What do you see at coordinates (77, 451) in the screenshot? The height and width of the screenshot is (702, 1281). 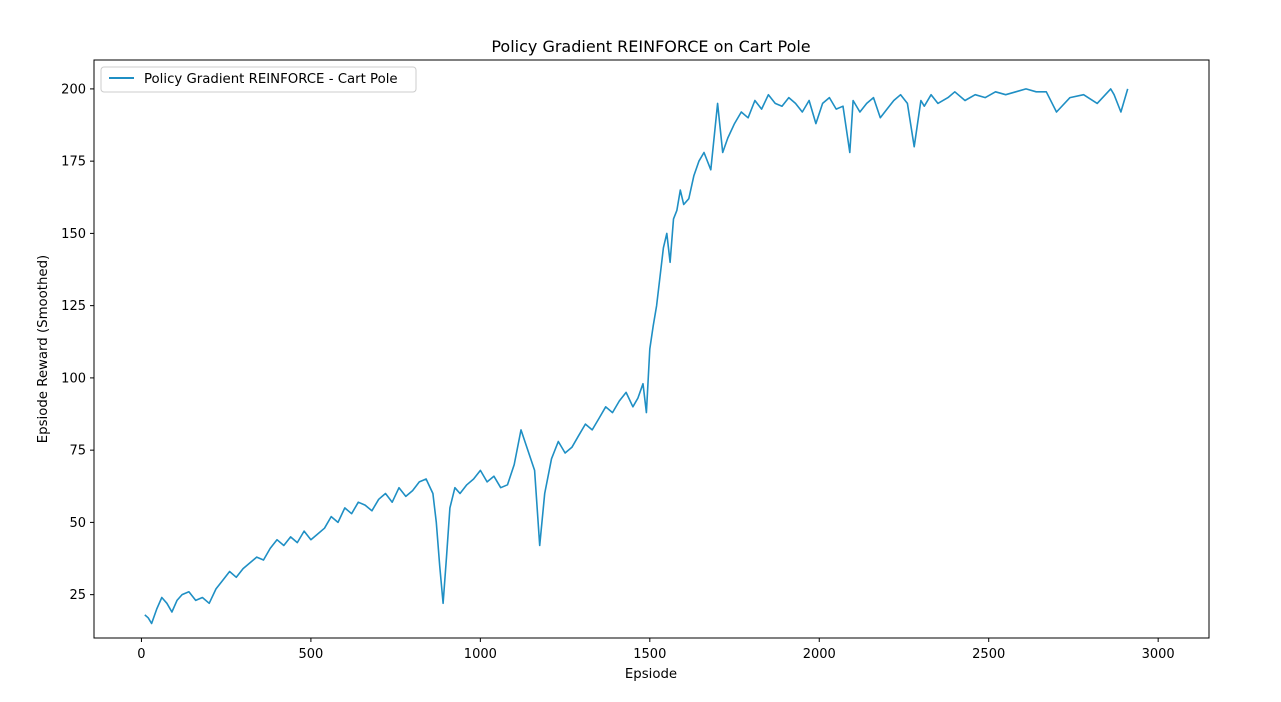 I see `y-tick-label: 75` at bounding box center [77, 451].